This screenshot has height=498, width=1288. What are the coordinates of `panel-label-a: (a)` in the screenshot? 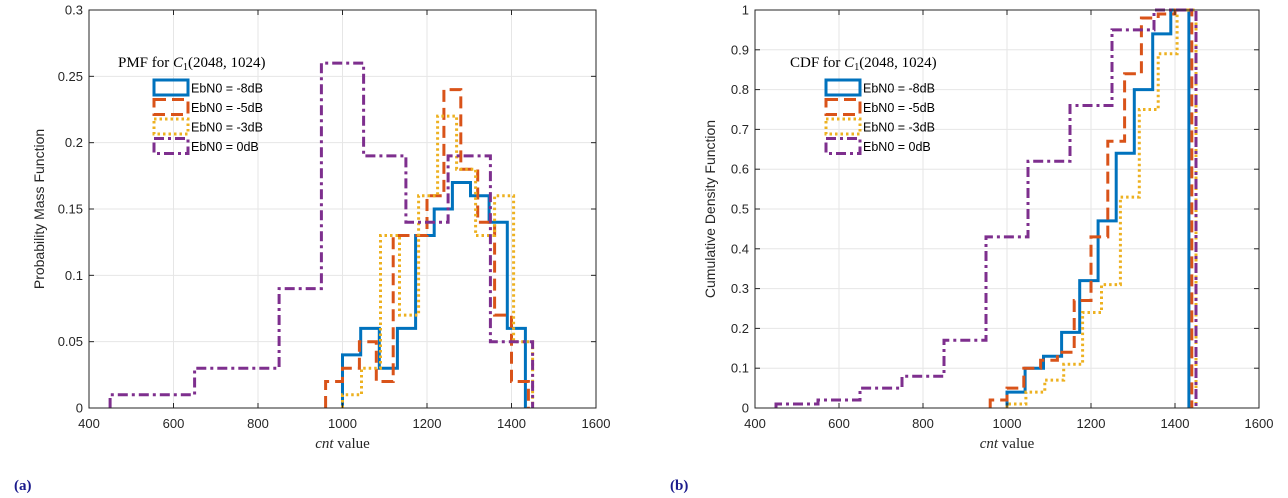 It's located at (23, 486).